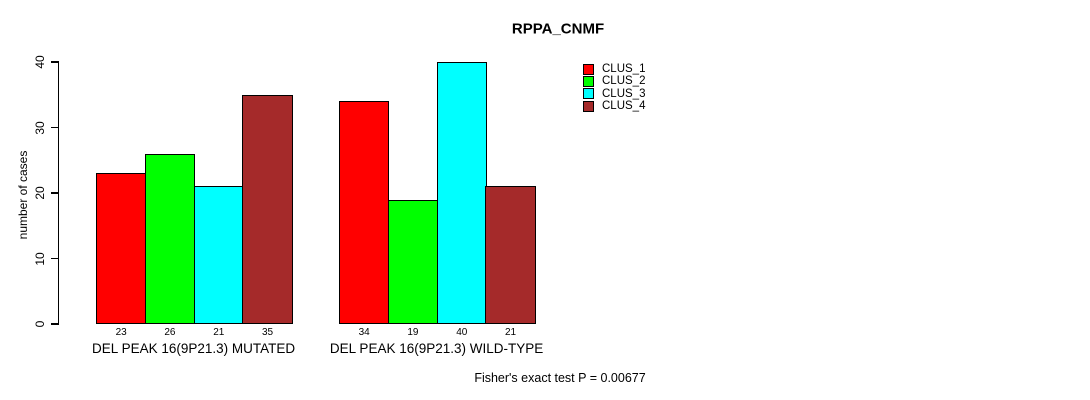  What do you see at coordinates (624, 69) in the screenshot?
I see `legend-label: CLUS_1` at bounding box center [624, 69].